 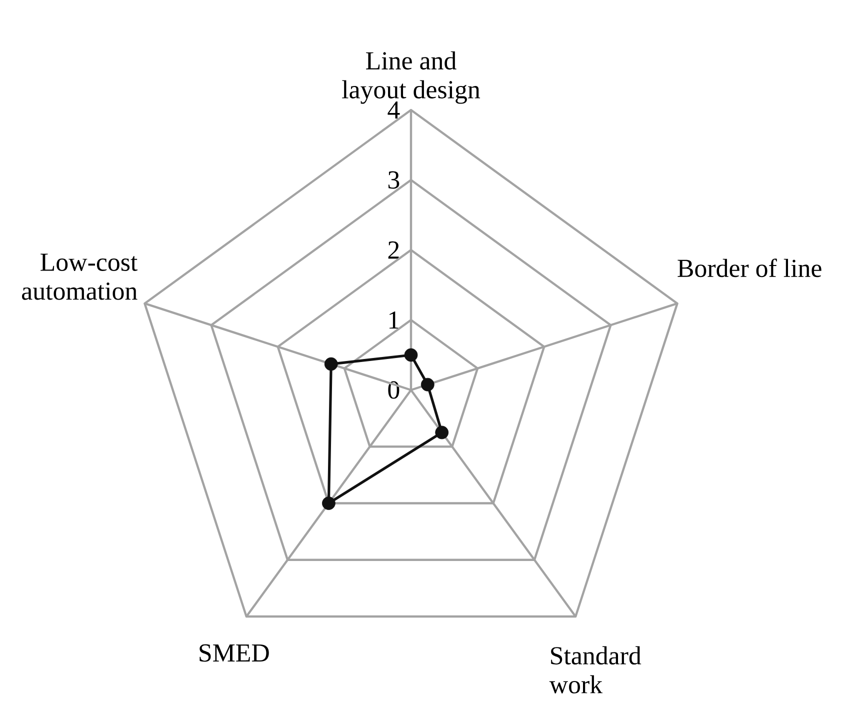 I want to click on y-tick-label: 4, so click(x=394, y=110).